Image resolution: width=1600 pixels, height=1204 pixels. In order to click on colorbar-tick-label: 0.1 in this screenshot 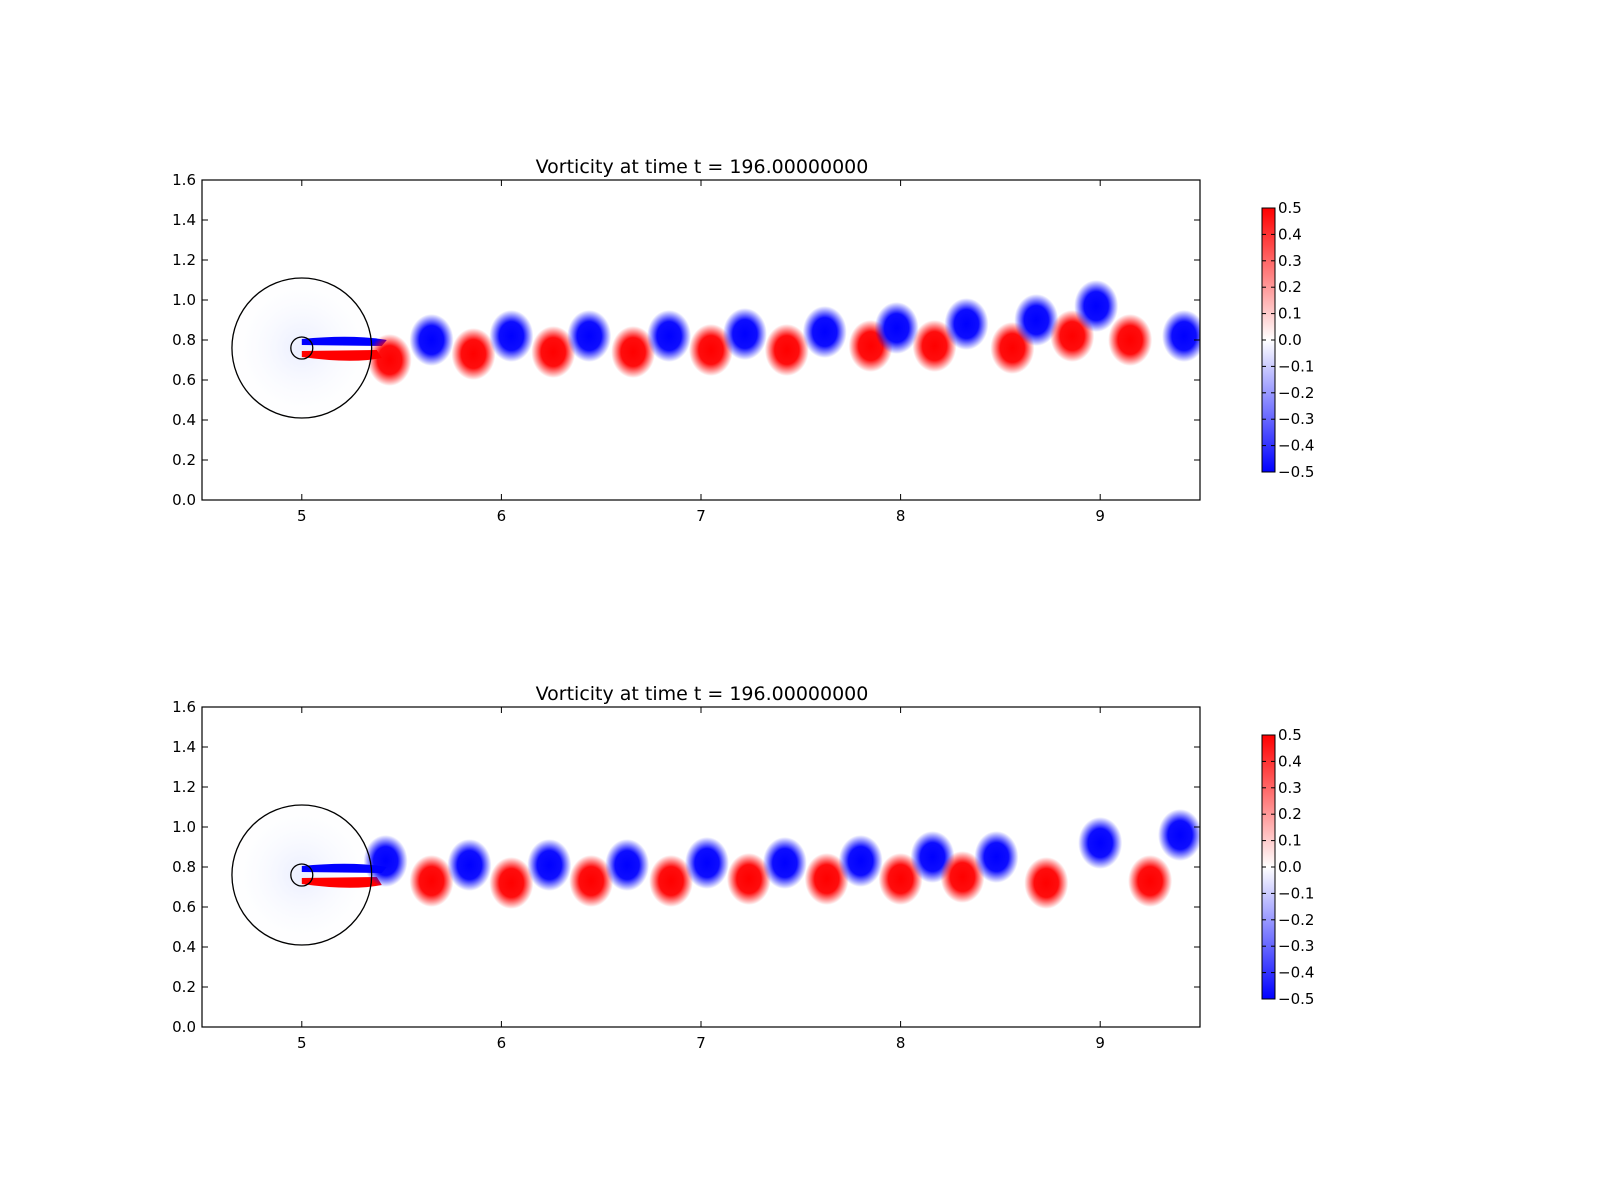, I will do `click(1290, 314)`.